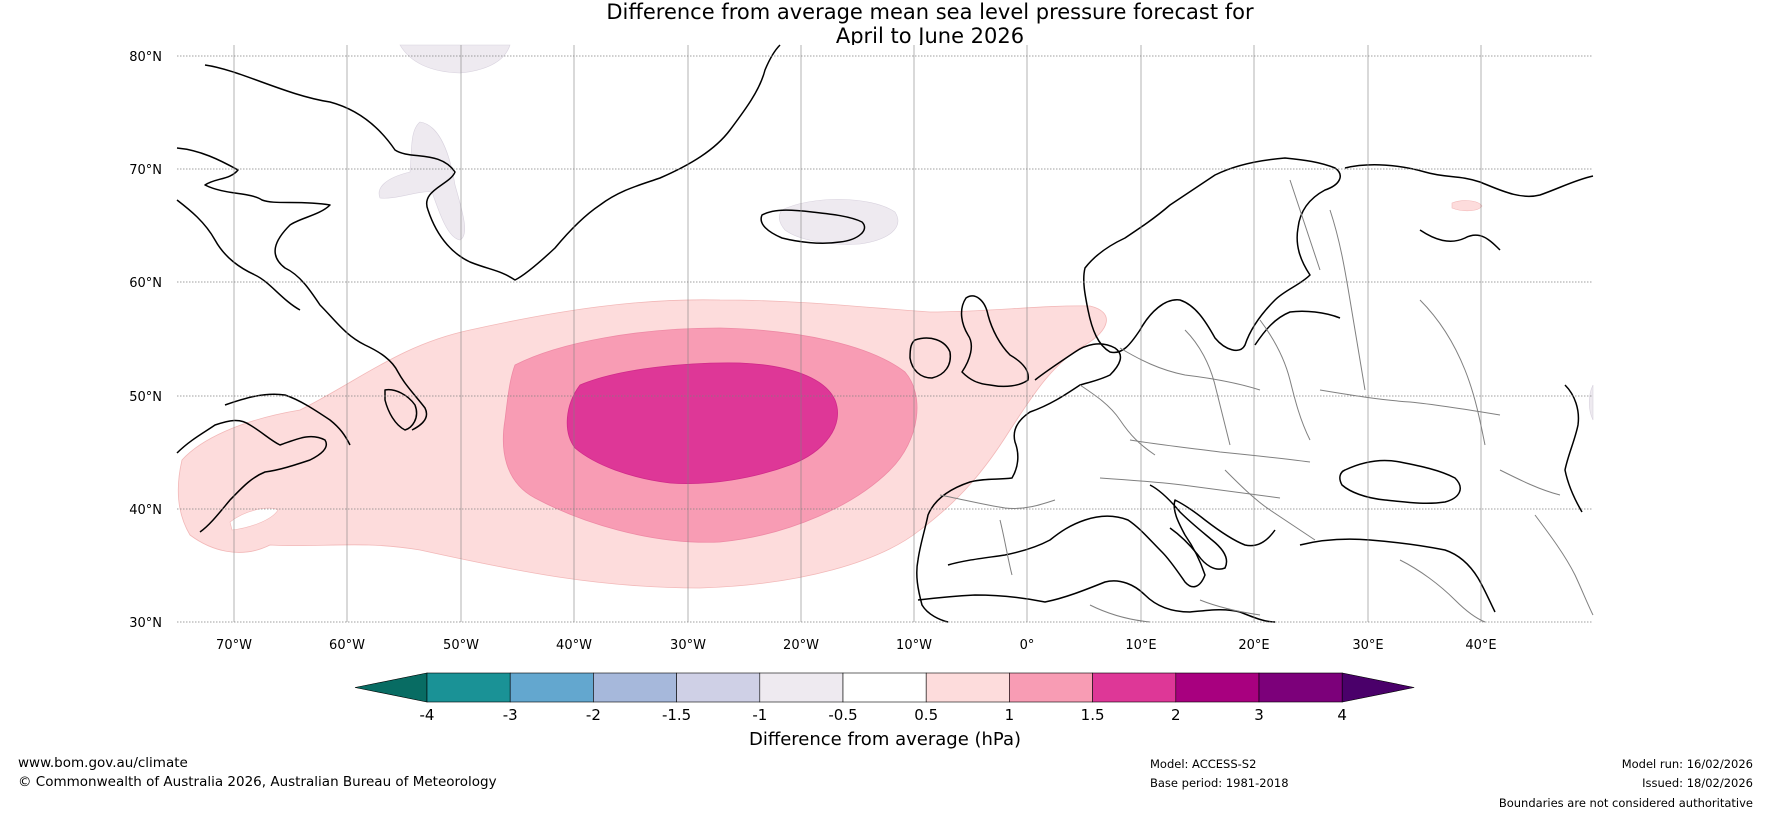  Describe the element at coordinates (1140, 645) in the screenshot. I see `lon-label-10e: 10°E` at that location.